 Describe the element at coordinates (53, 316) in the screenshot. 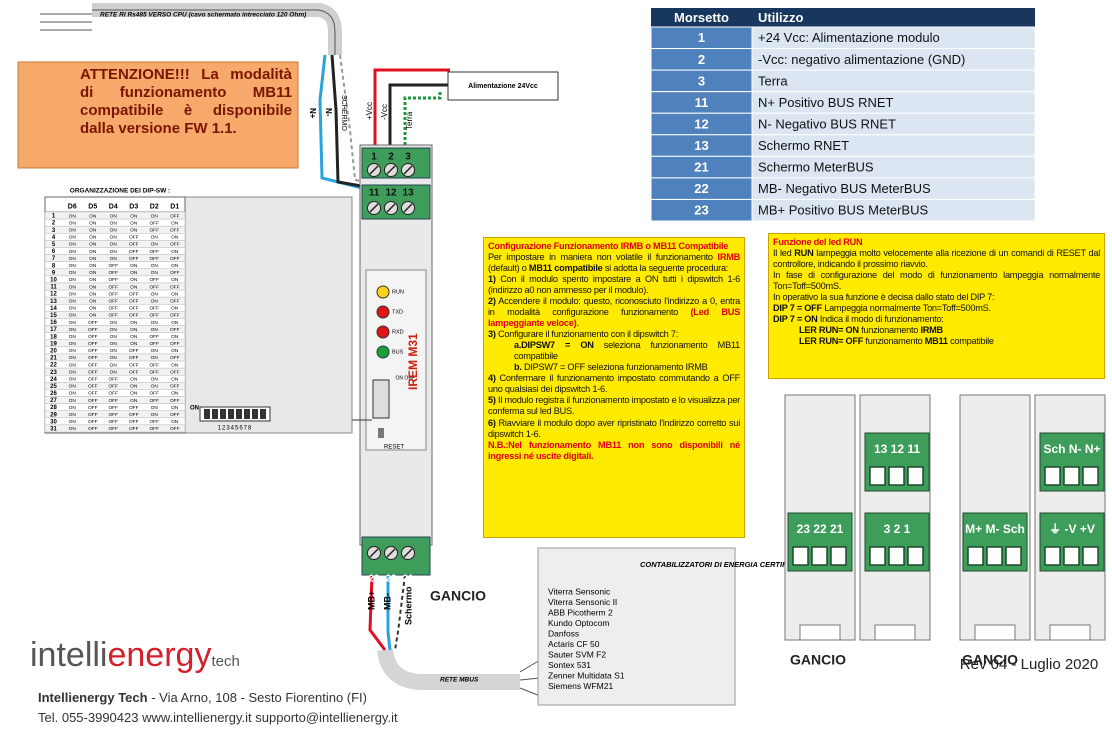

I see `dip-row-number: 15` at that location.